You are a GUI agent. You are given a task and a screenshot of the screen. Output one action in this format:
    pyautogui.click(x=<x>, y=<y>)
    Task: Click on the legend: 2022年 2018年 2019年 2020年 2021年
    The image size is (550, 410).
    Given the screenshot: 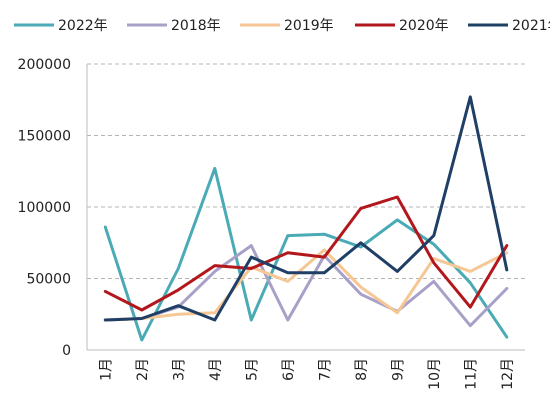 What is the action you would take?
    pyautogui.click(x=282, y=26)
    